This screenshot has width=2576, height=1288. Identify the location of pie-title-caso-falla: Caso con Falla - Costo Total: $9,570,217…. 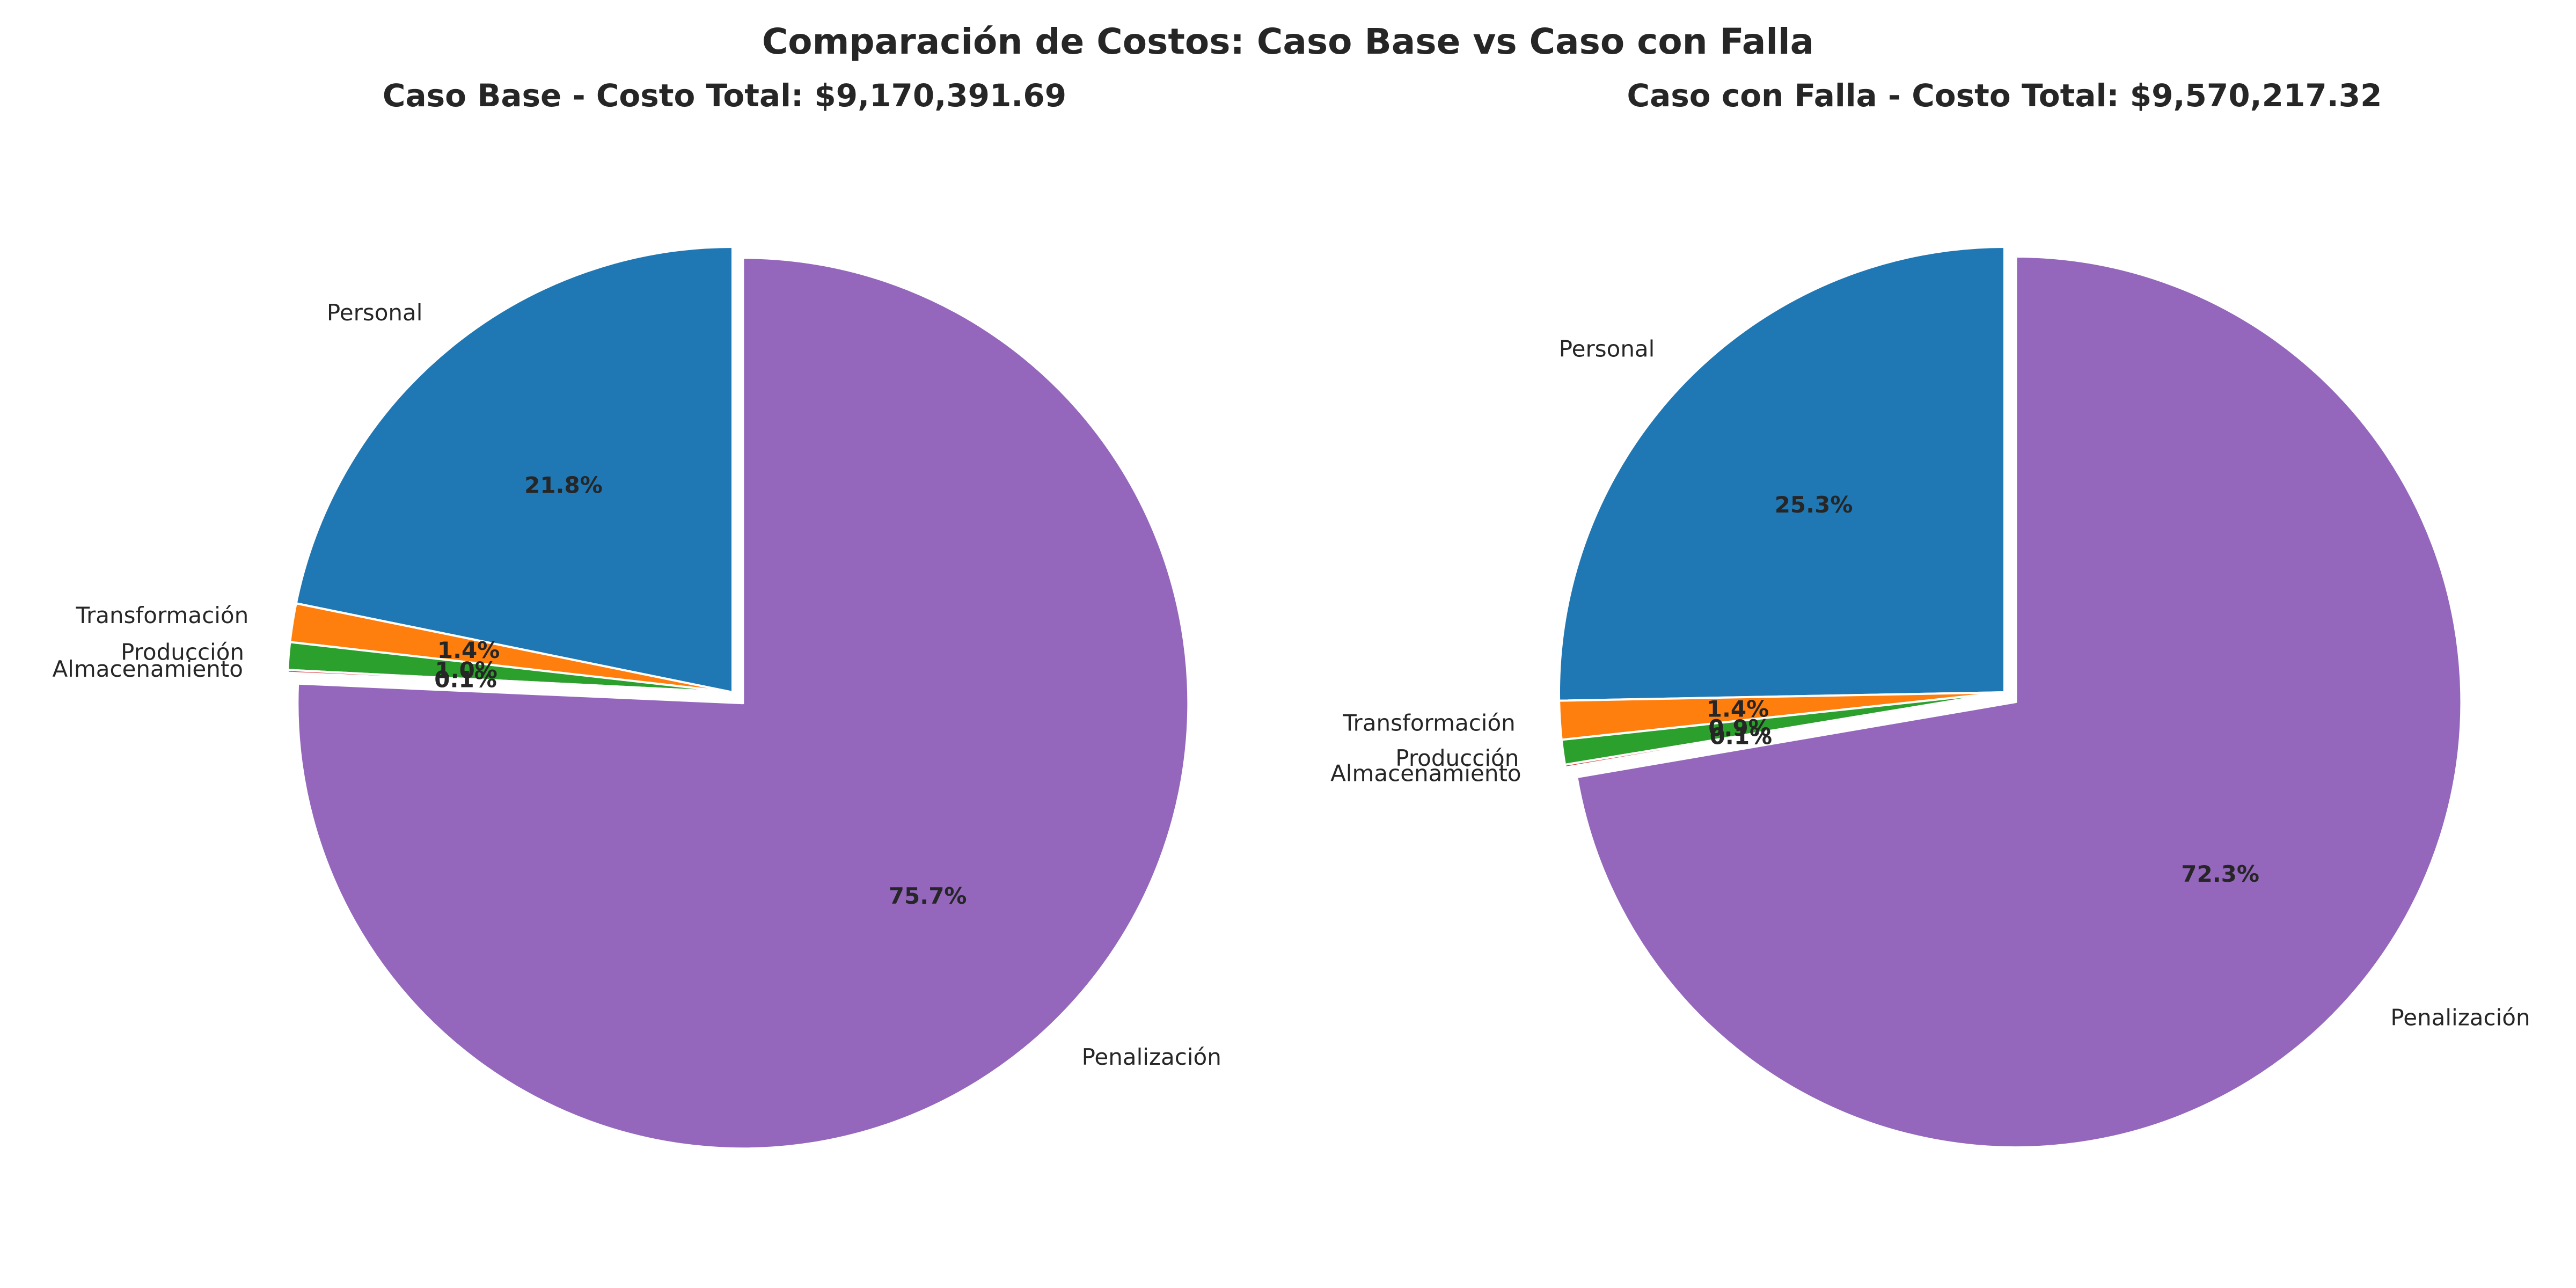
(2004, 95).